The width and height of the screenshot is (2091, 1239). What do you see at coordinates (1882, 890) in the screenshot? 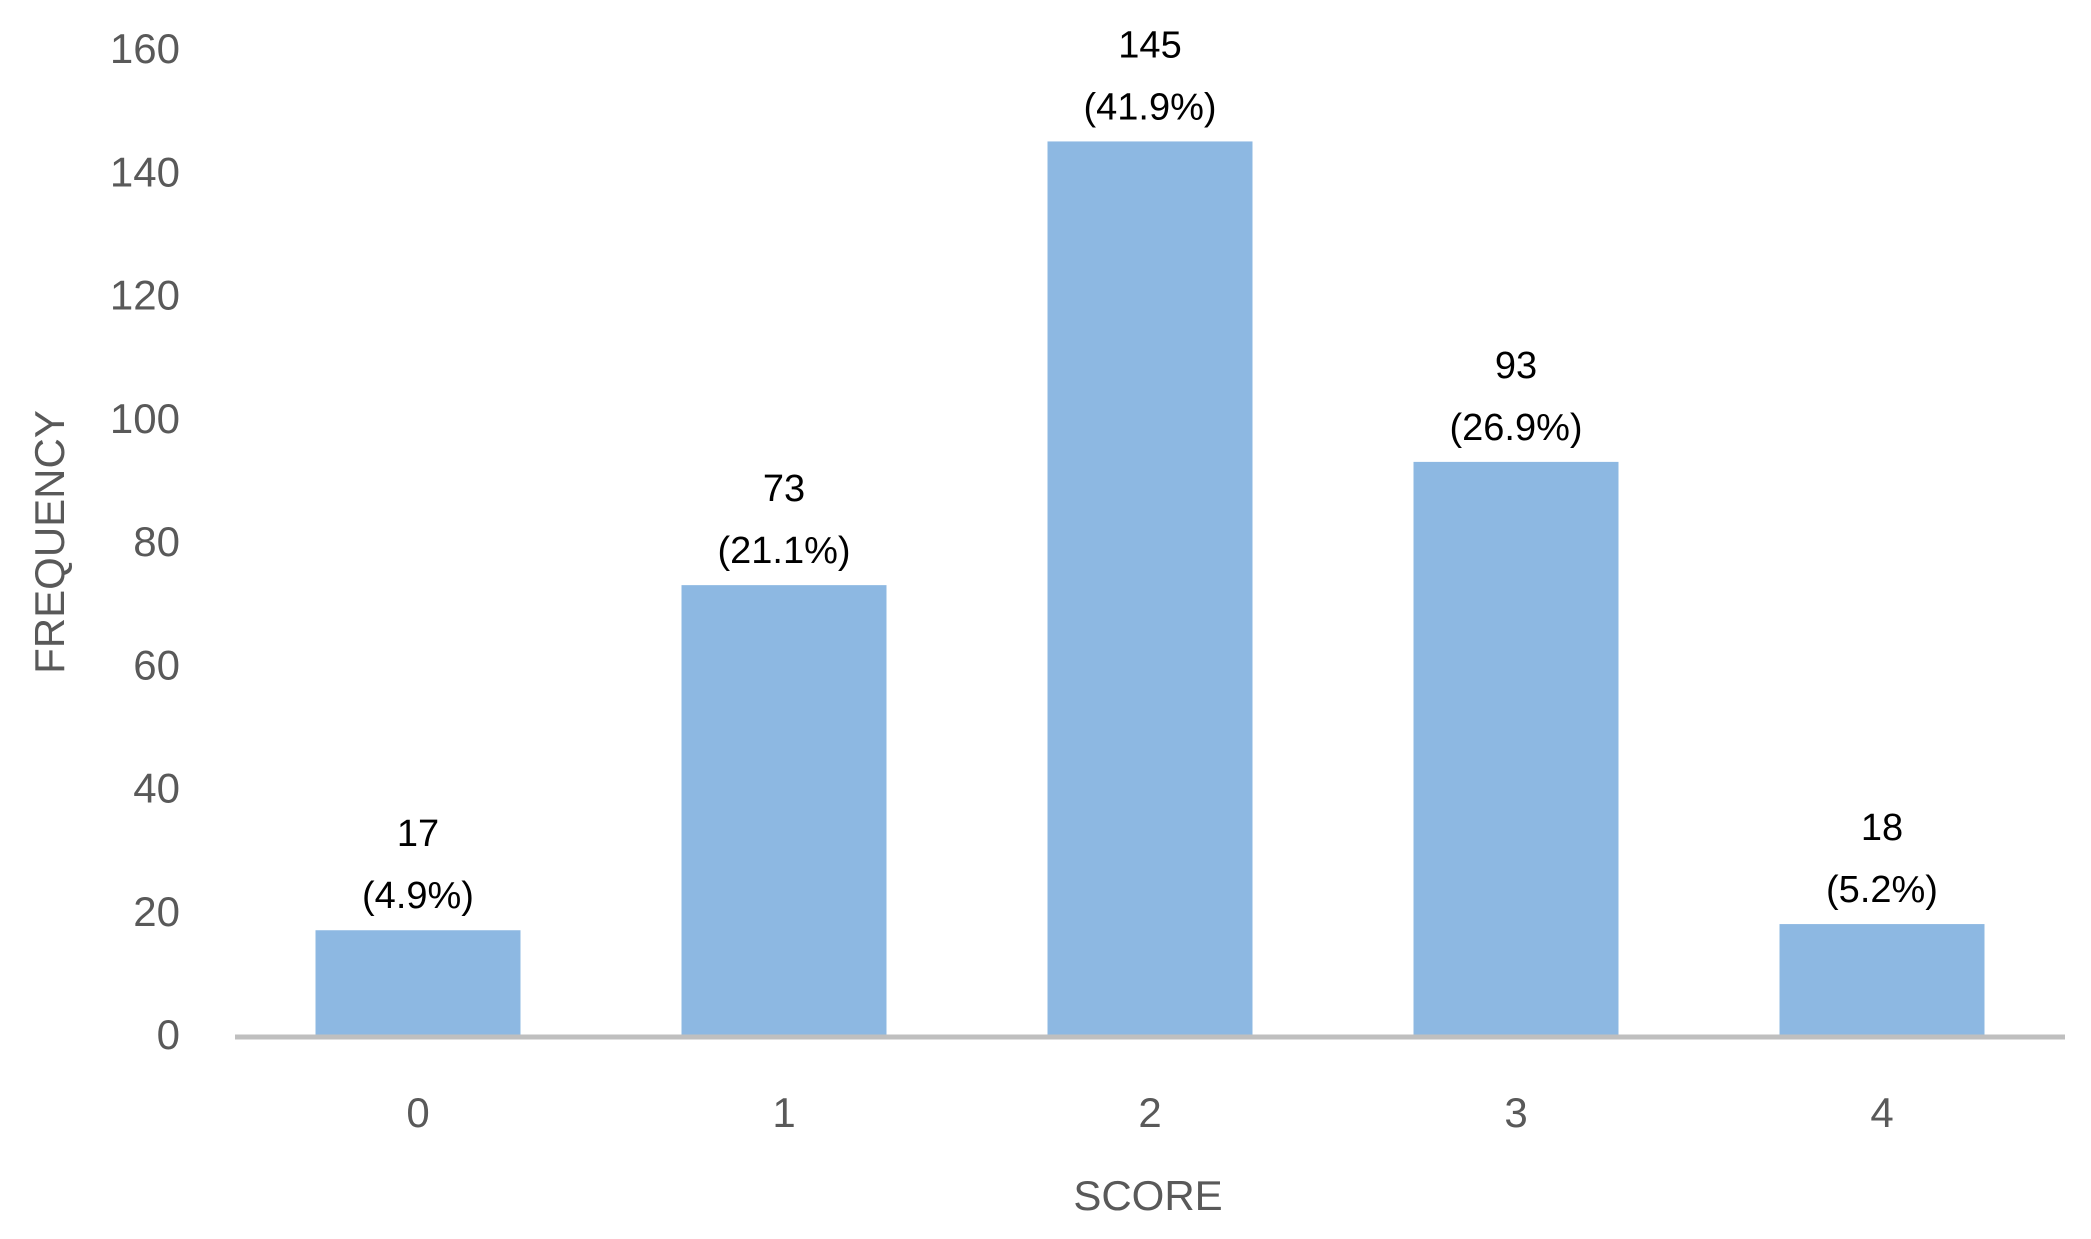
I see `bar-percent-label: (5.2%)` at bounding box center [1882, 890].